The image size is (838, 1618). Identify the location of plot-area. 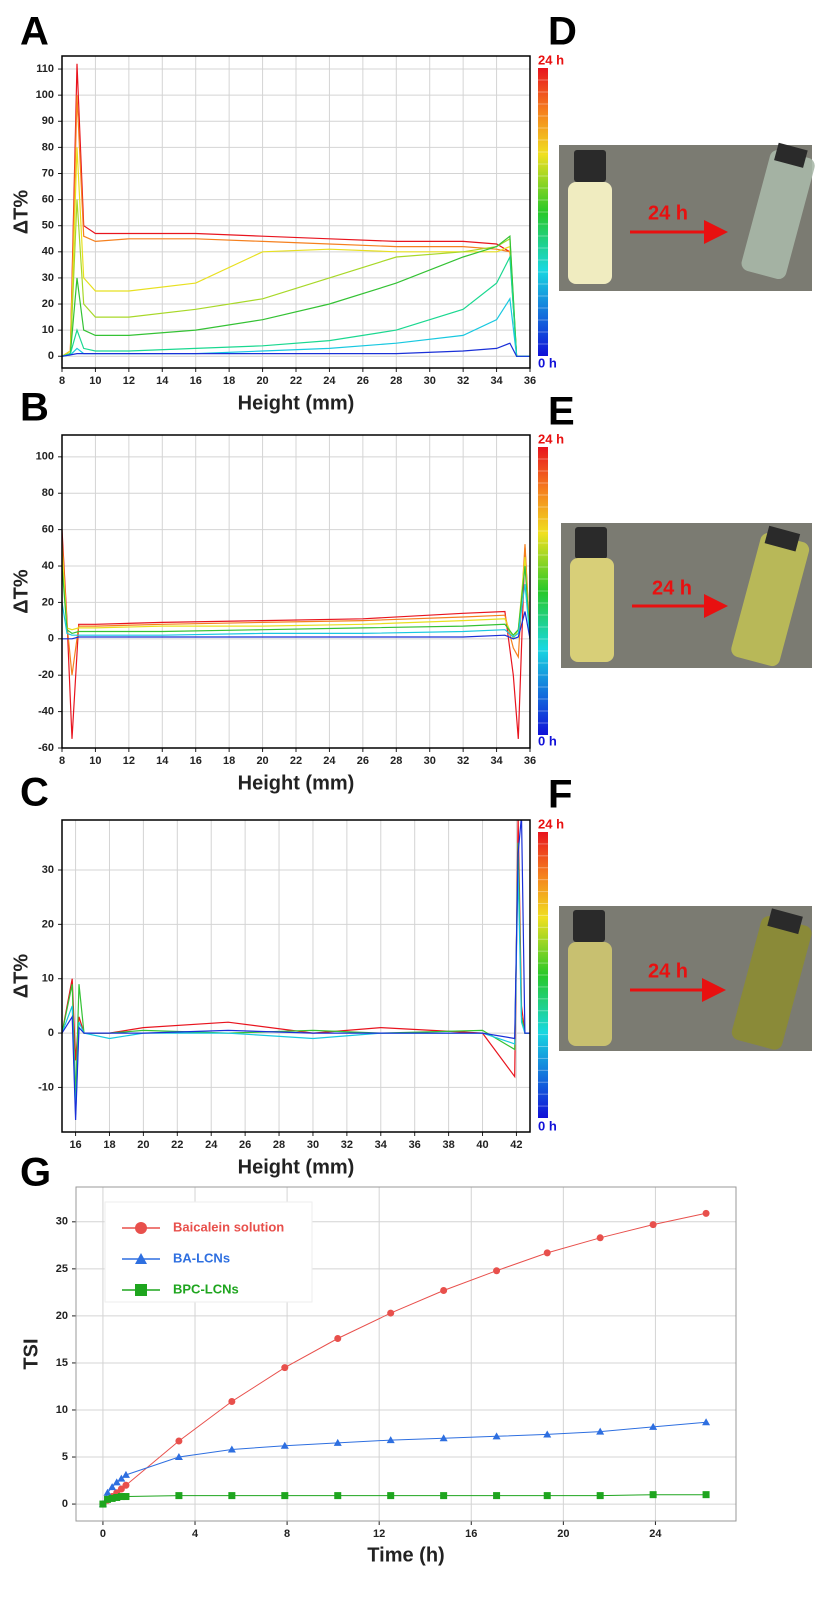
(296, 976).